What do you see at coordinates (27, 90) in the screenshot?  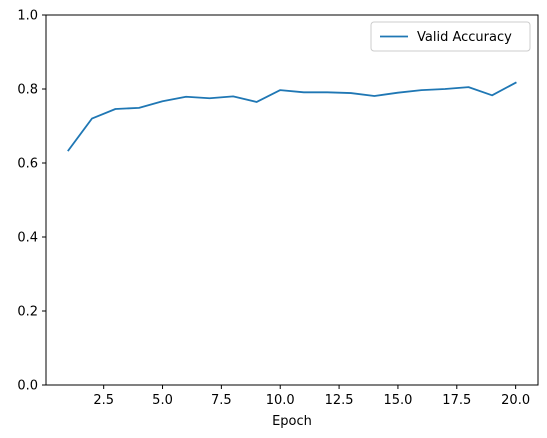 I see `y-tick-label: 0.8` at bounding box center [27, 90].